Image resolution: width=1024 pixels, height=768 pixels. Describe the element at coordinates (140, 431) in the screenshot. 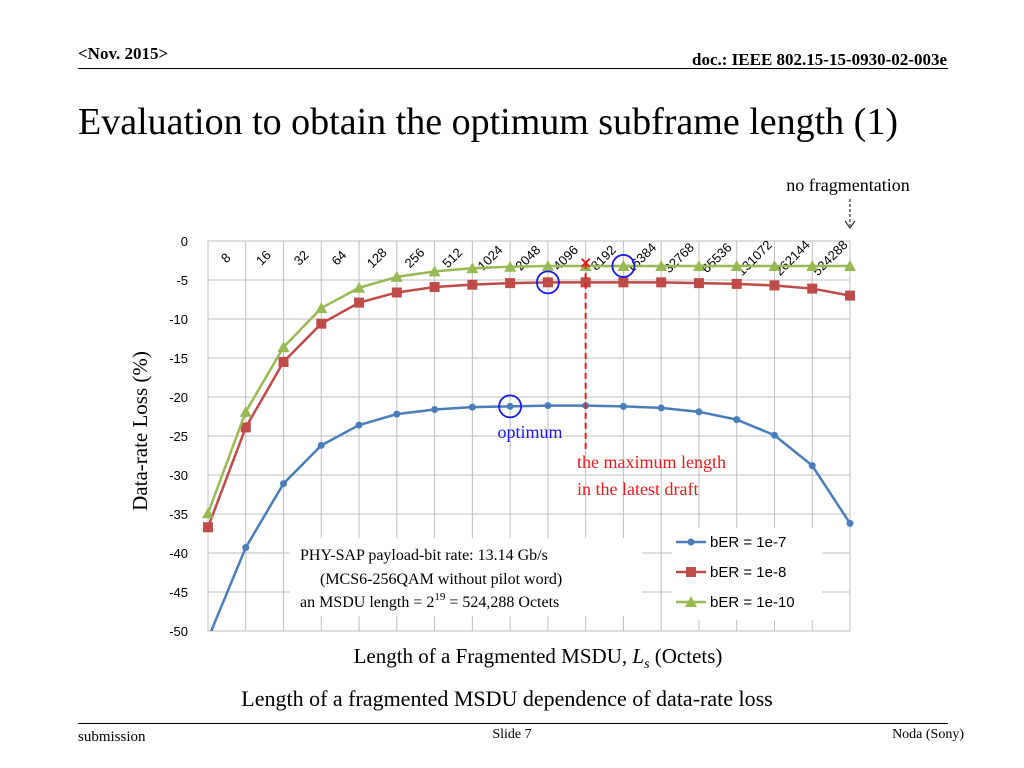

I see `y-axis-title: Data-rate Loss (%)` at that location.